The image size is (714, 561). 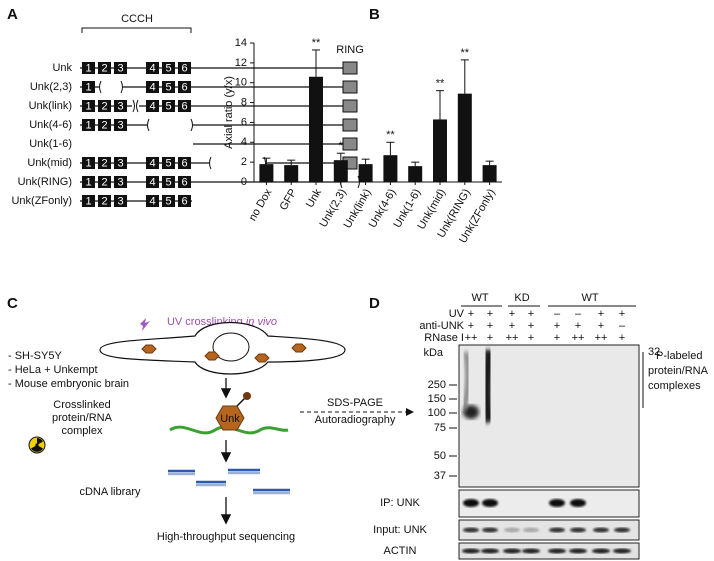 I want to click on panel-label: C, so click(x=12, y=303).